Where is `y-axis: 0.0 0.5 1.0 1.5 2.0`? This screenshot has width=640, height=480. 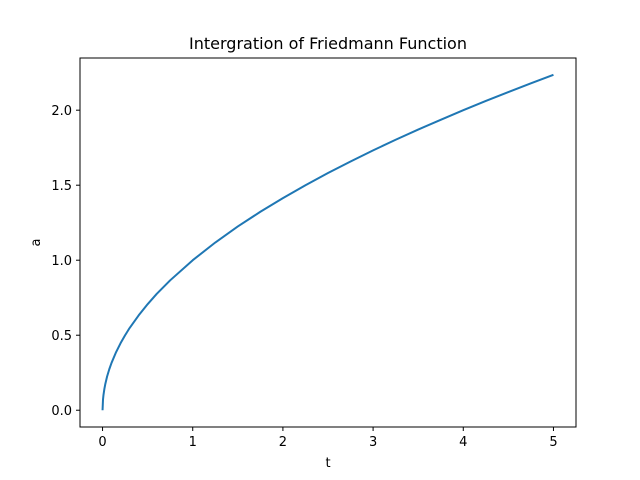 y-axis: 0.0 0.5 1.0 1.5 2.0 is located at coordinates (65, 261).